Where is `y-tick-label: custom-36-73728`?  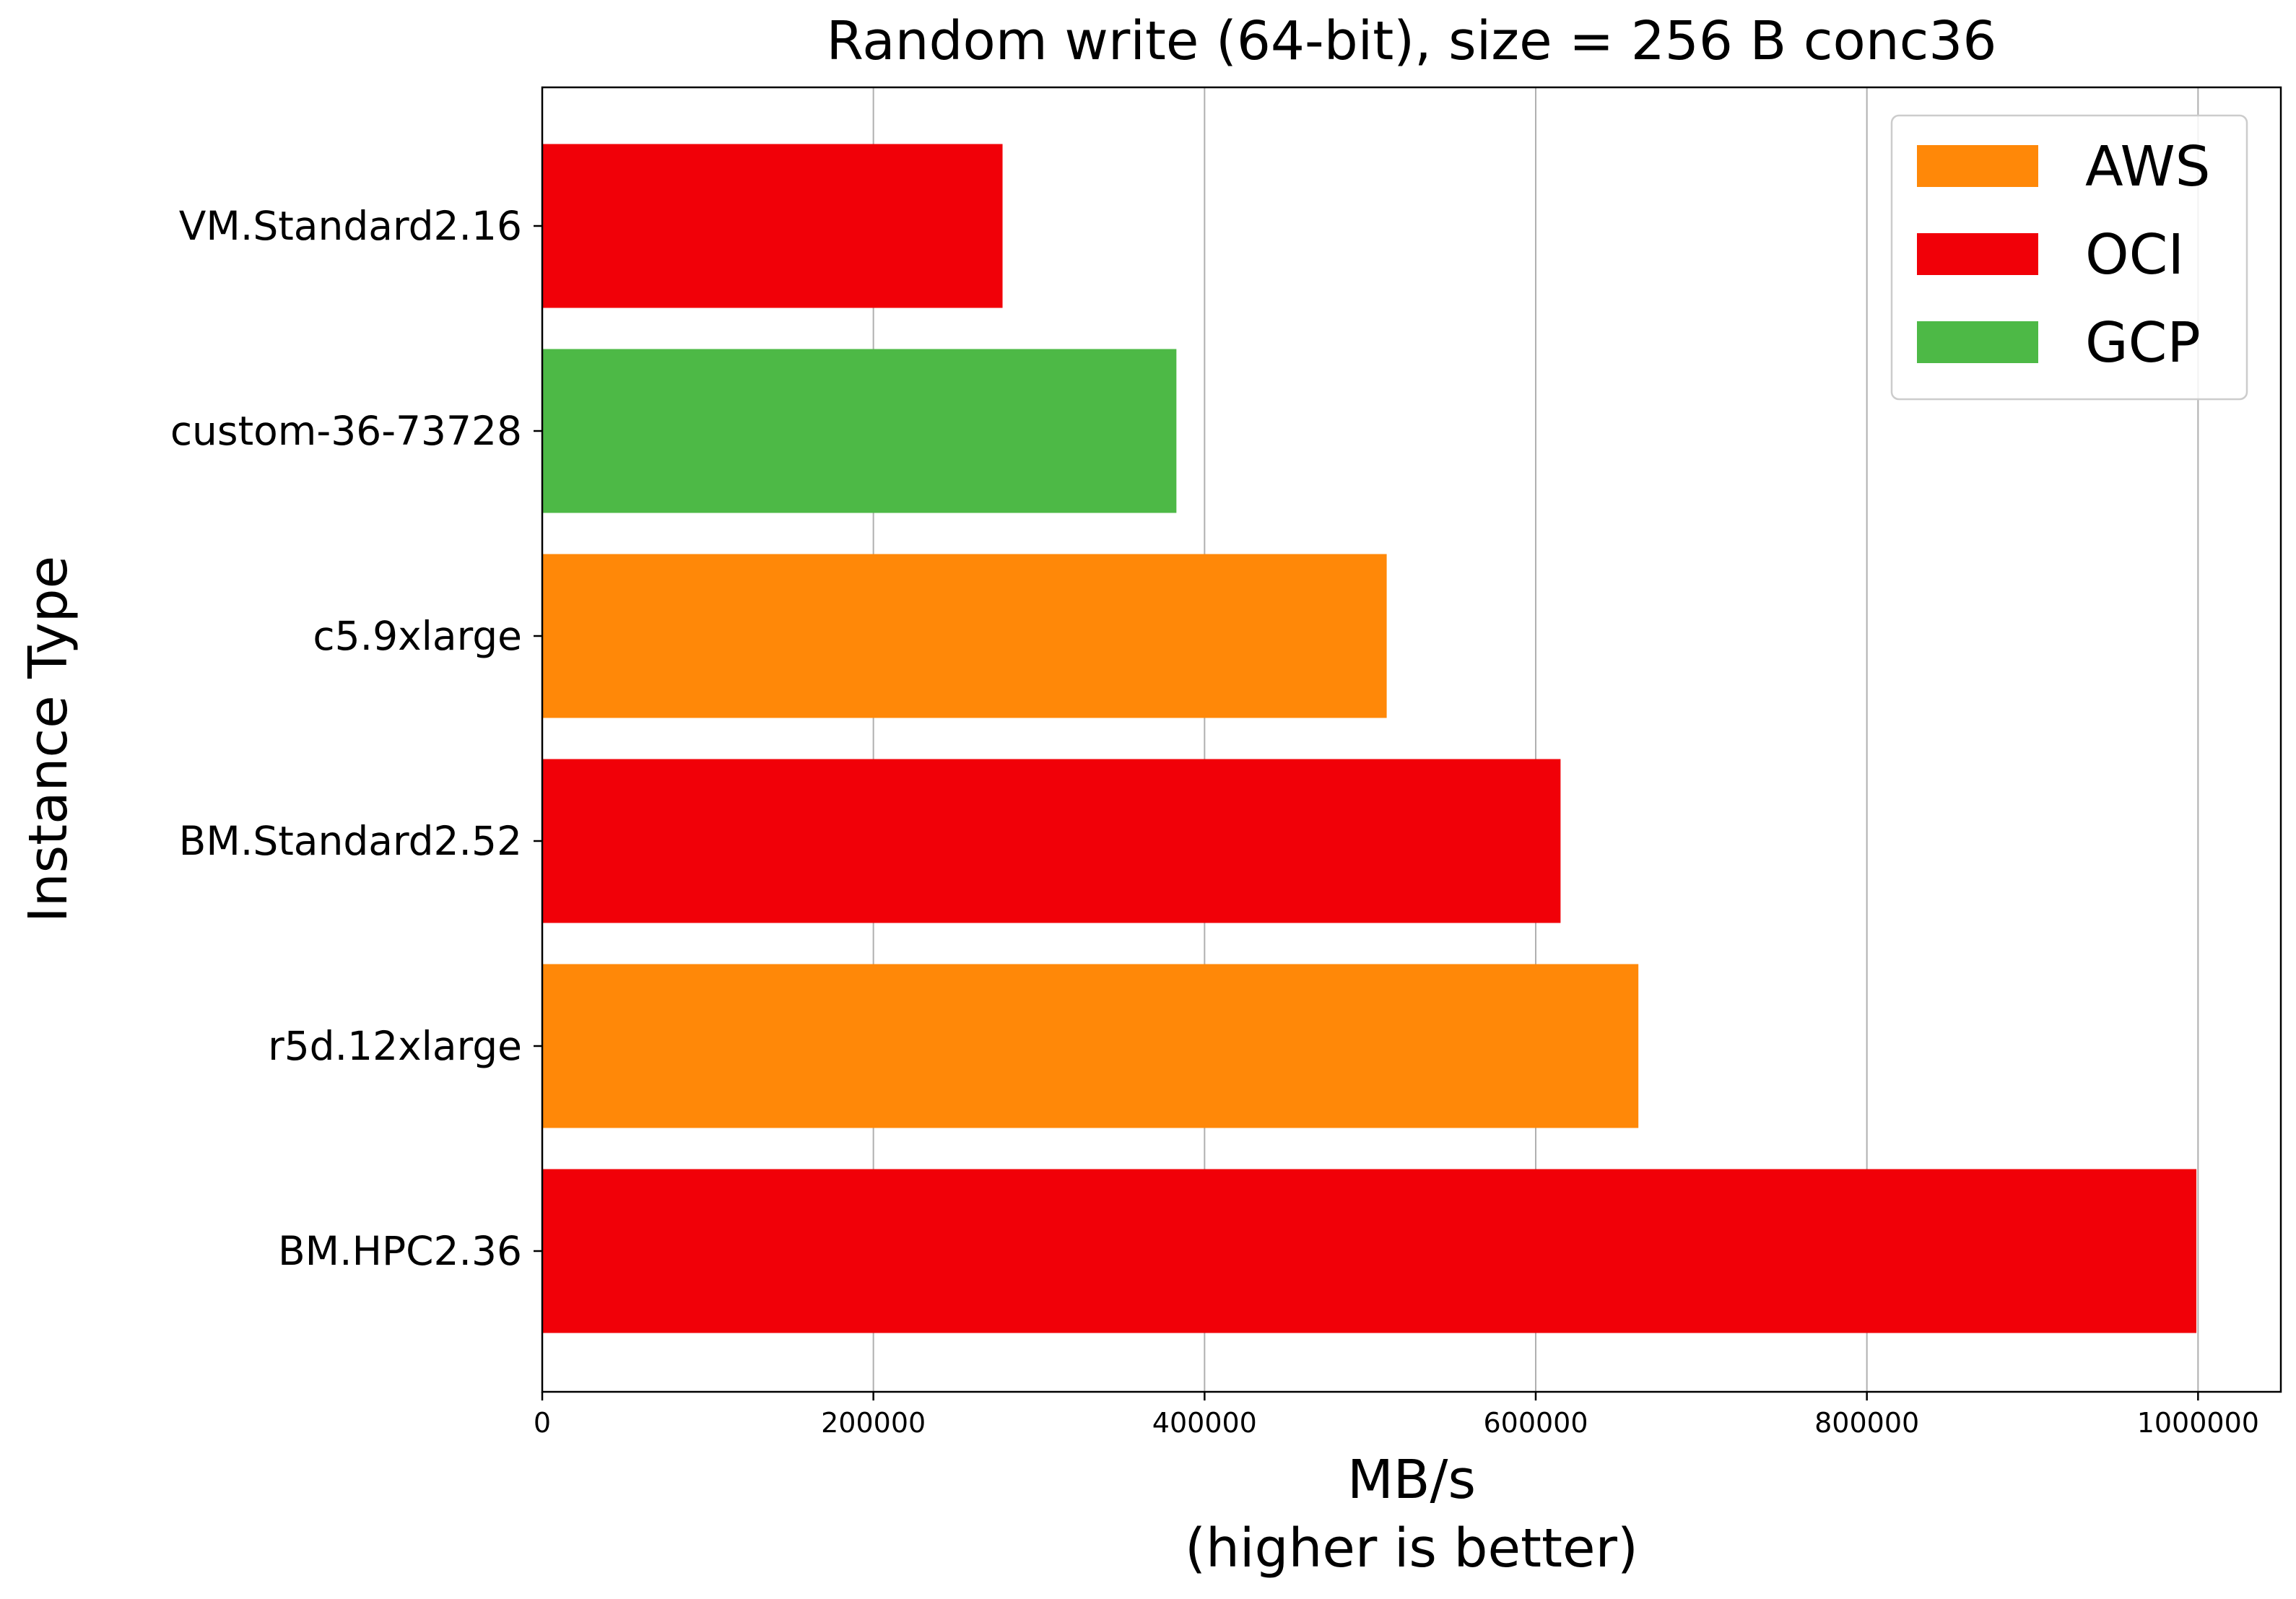 y-tick-label: custom-36-73728 is located at coordinates (346, 431).